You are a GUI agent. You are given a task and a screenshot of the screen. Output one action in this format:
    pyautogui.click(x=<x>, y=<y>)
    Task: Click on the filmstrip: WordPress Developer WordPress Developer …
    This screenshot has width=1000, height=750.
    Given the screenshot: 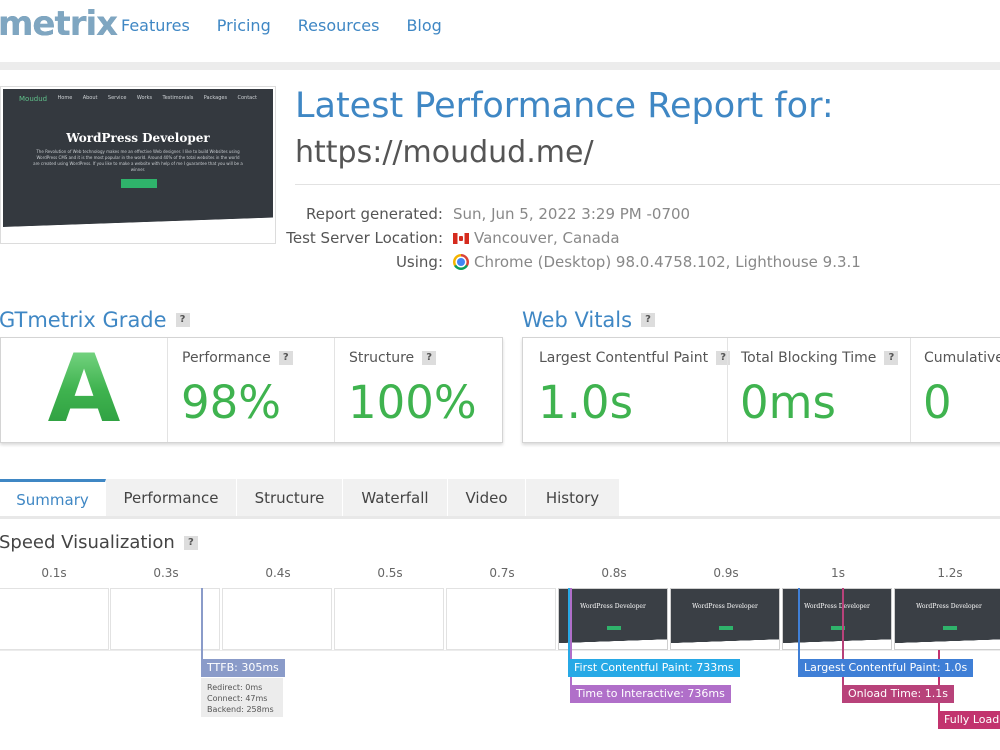 What is the action you would take?
    pyautogui.click(x=500, y=619)
    